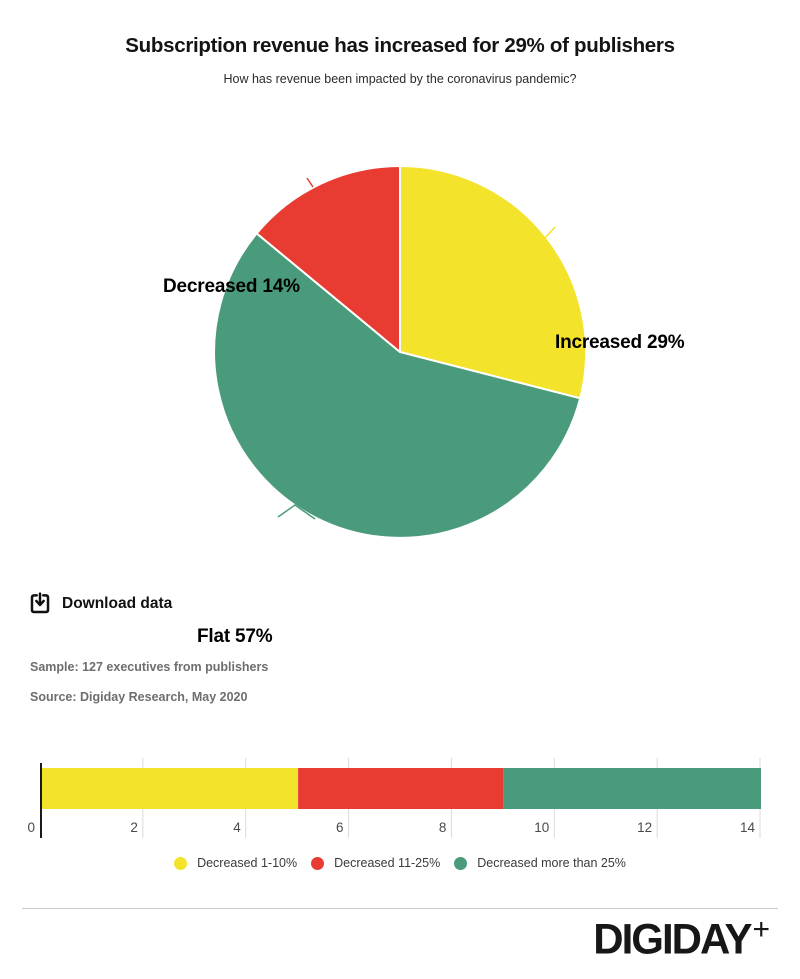  Describe the element at coordinates (551, 863) in the screenshot. I see `legend-label: Decreased more than 25%` at that location.